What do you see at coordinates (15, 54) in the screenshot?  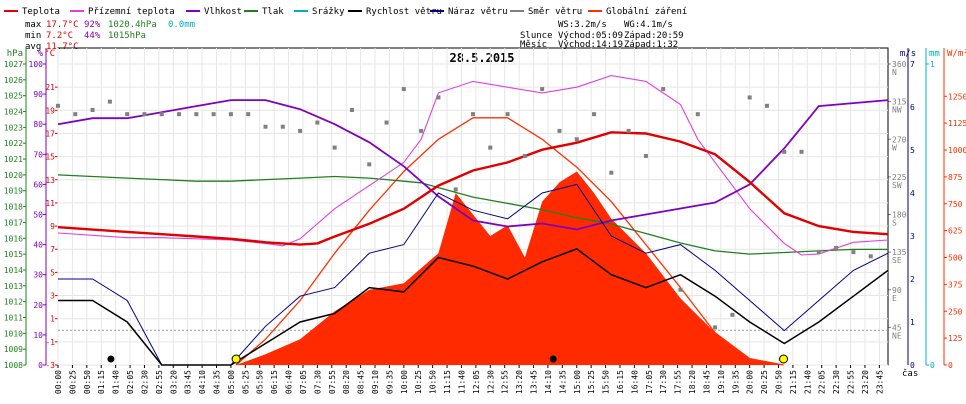 I see `axis-hpa-unit: hPa` at bounding box center [15, 54].